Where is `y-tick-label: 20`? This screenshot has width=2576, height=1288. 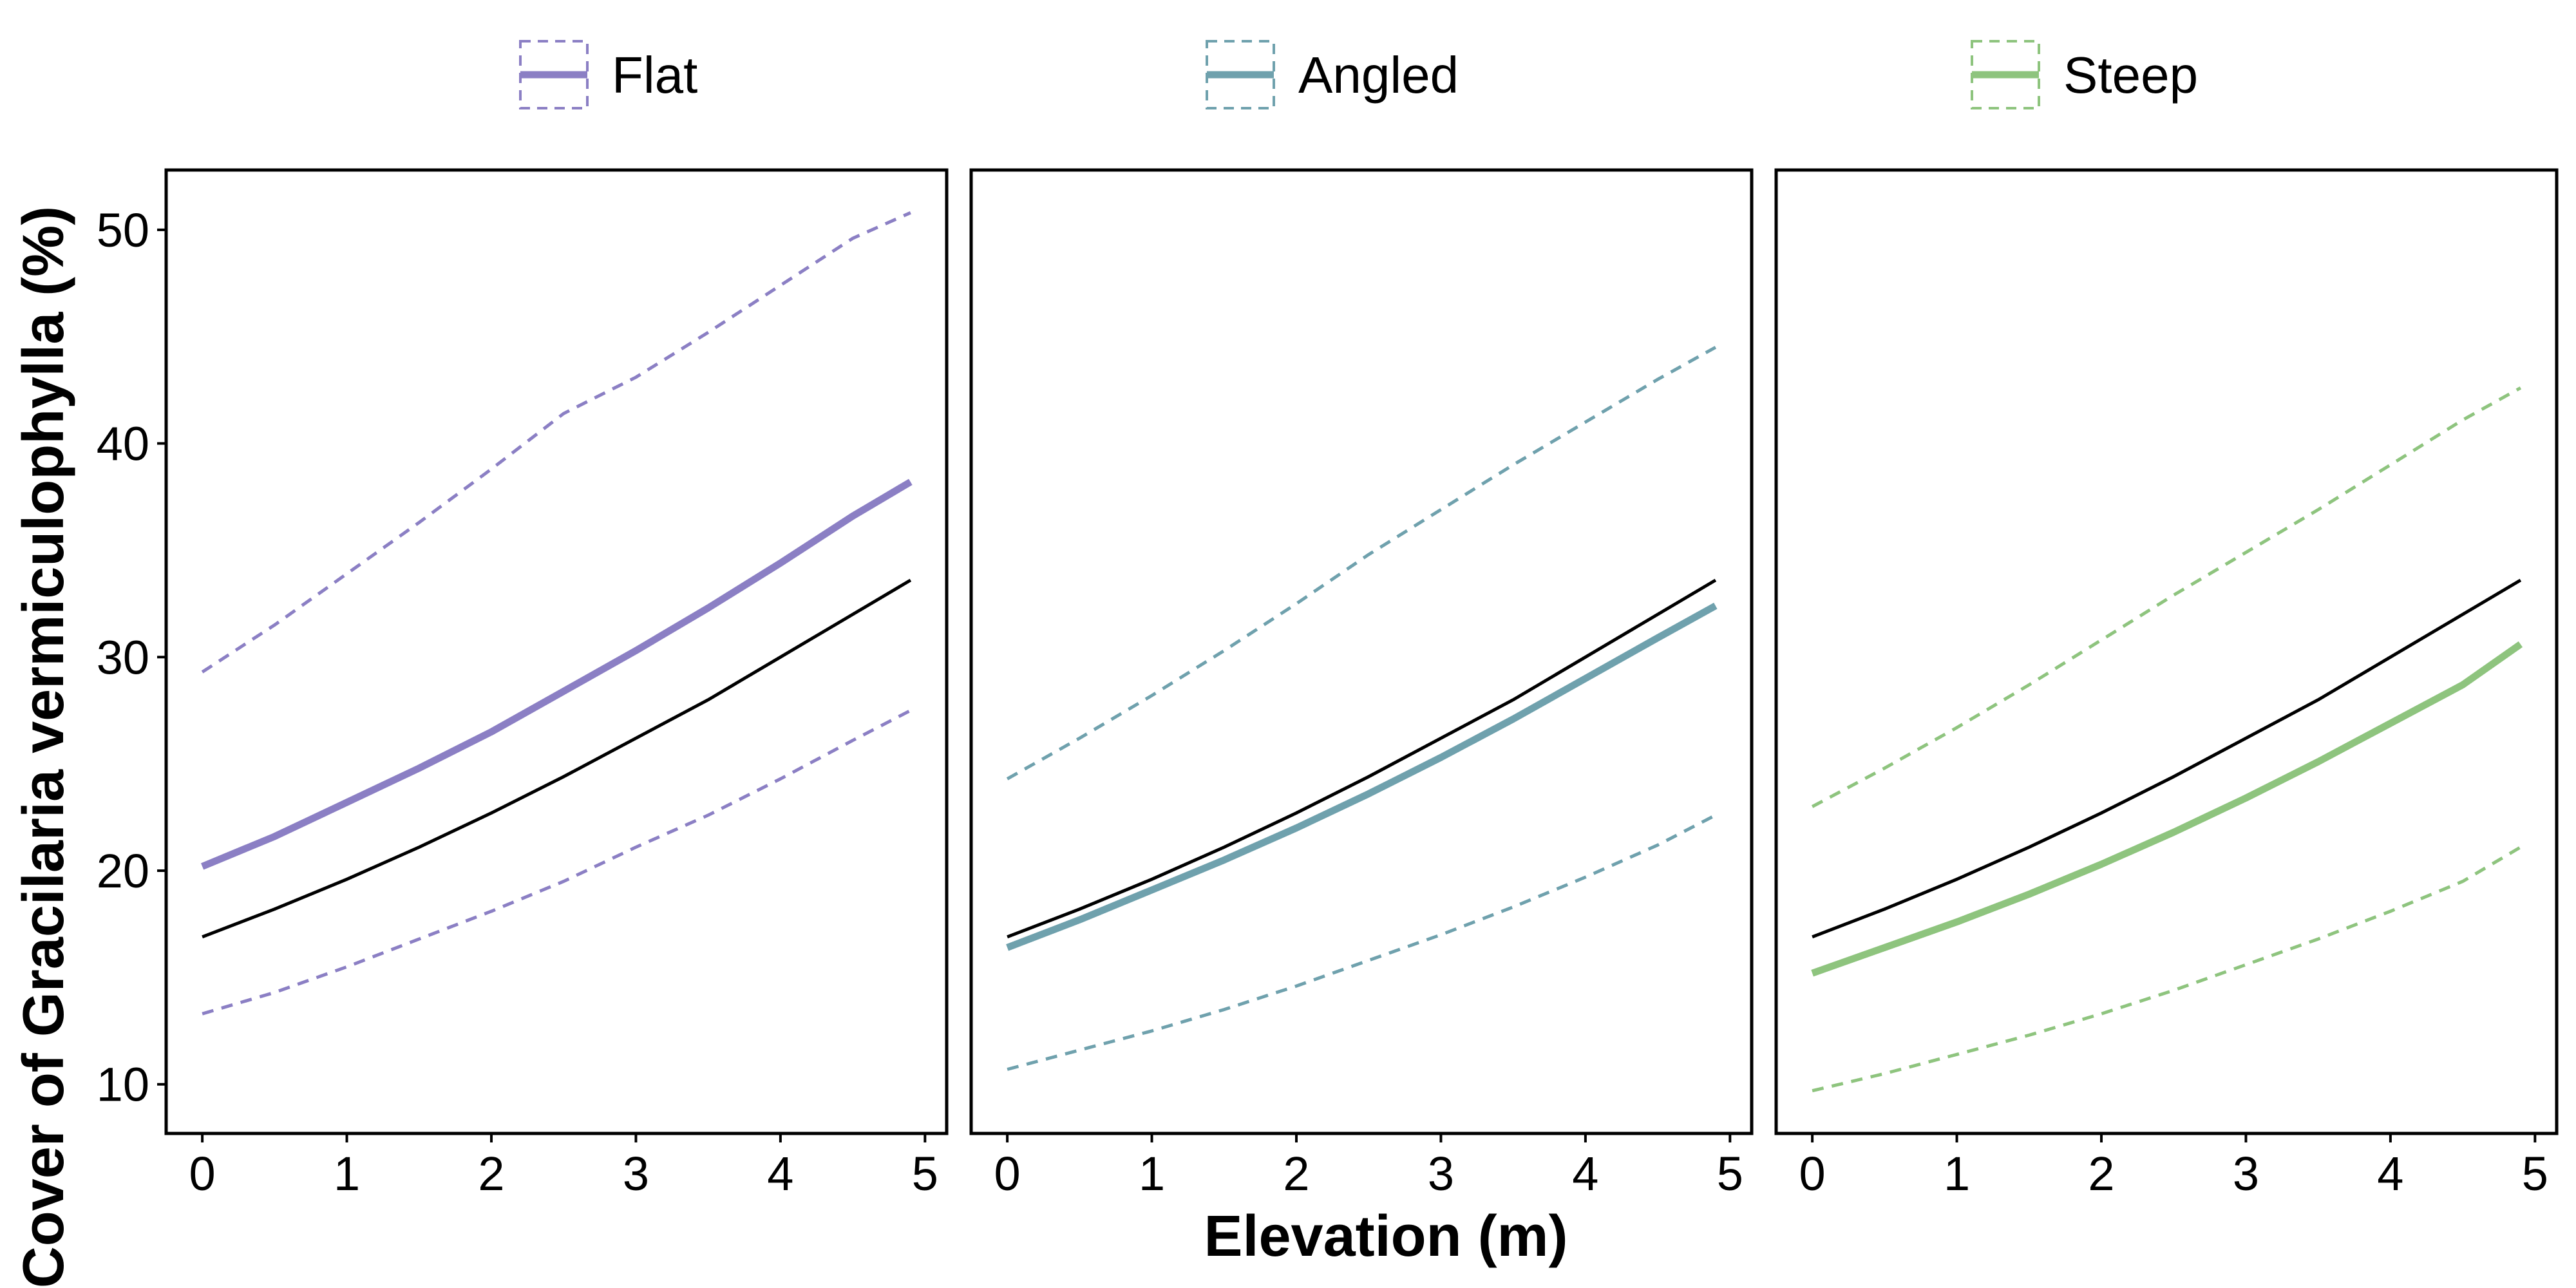 y-tick-label: 20 is located at coordinates (123, 871).